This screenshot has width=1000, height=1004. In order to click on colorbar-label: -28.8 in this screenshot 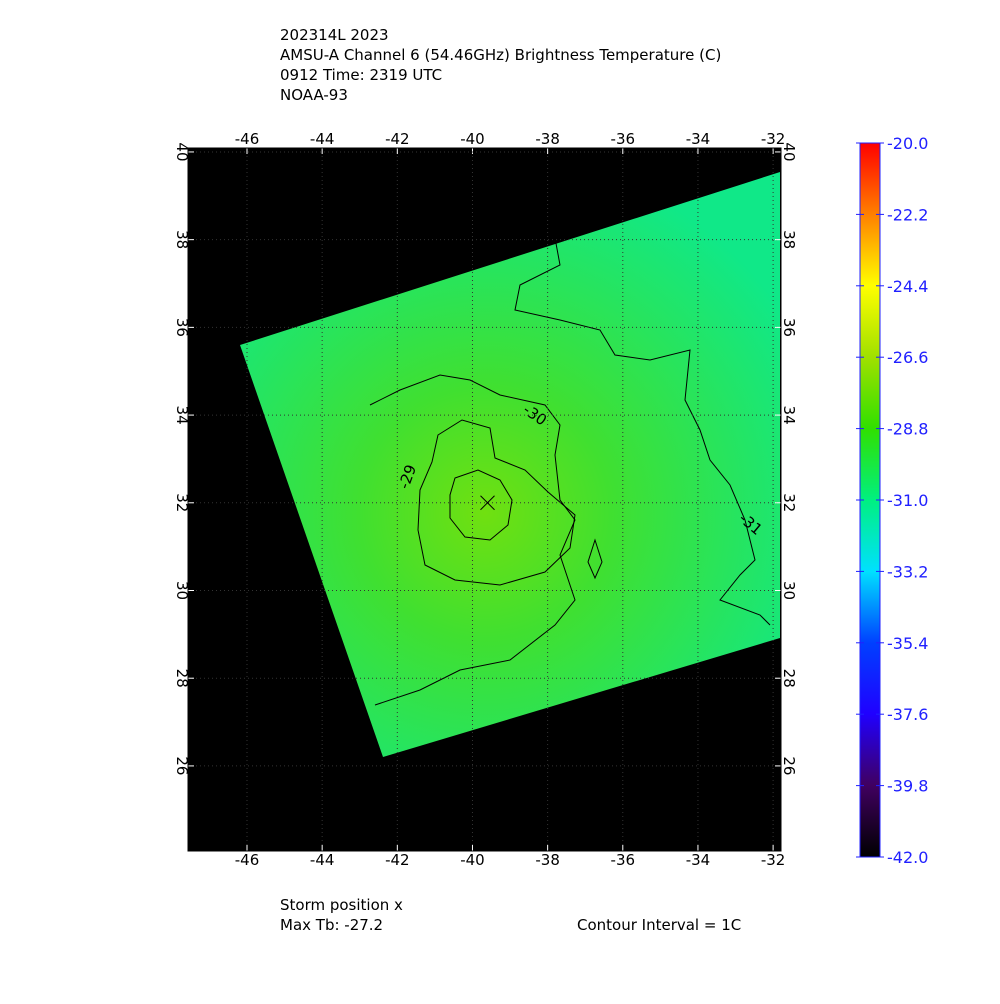, I will do `click(907, 429)`.